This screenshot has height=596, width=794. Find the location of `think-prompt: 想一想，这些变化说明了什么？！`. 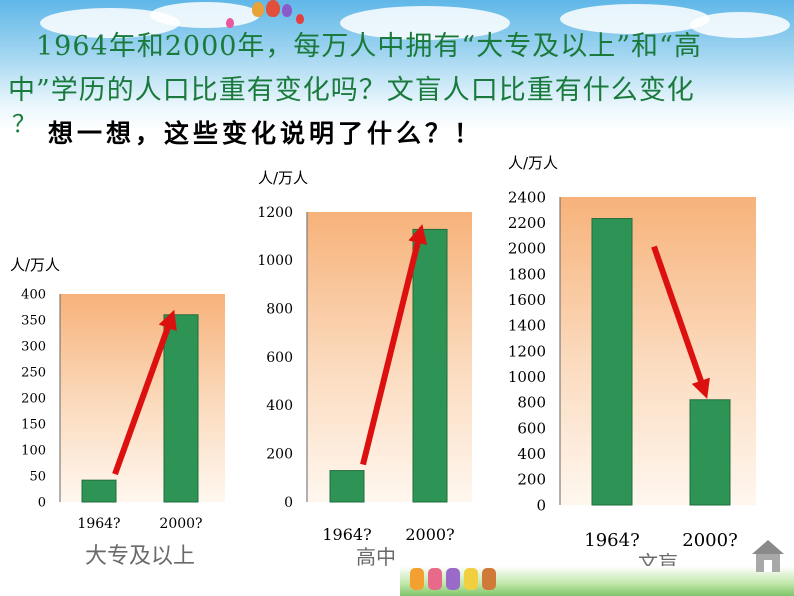

think-prompt: 想一想，这些变化说明了什么？！ is located at coordinates (266, 133).